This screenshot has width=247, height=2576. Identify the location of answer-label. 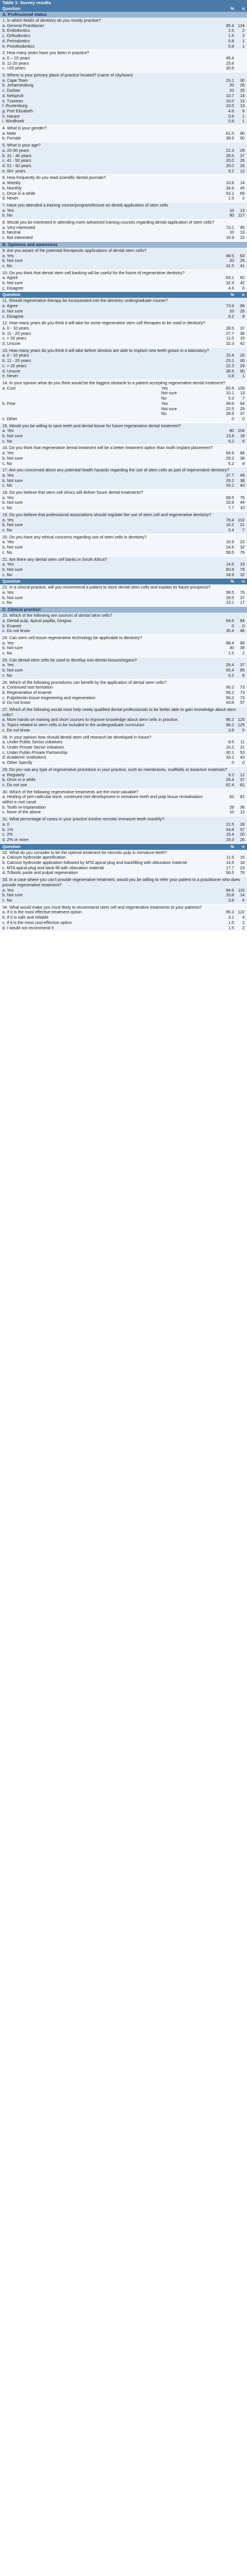
(82, 414).